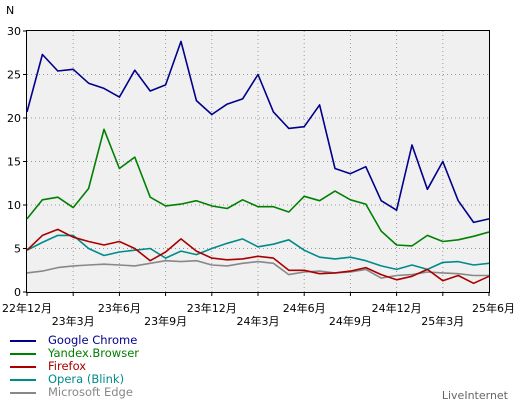  I want to click on legend-swatch-chrome, so click(23, 340).